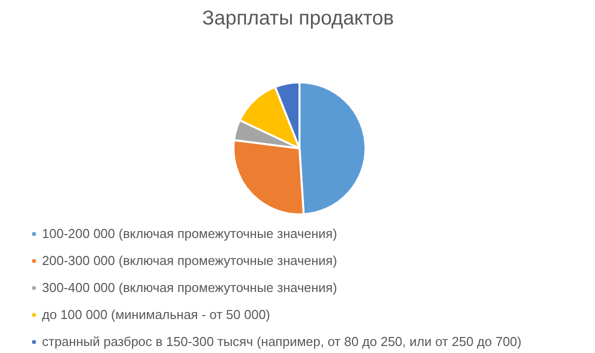 This screenshot has width=595, height=353. Describe the element at coordinates (282, 341) in the screenshot. I see `legend-label: странный разброс в 150-300 тысяч (например, от 80 до 250, или от 250 до 700)` at that location.